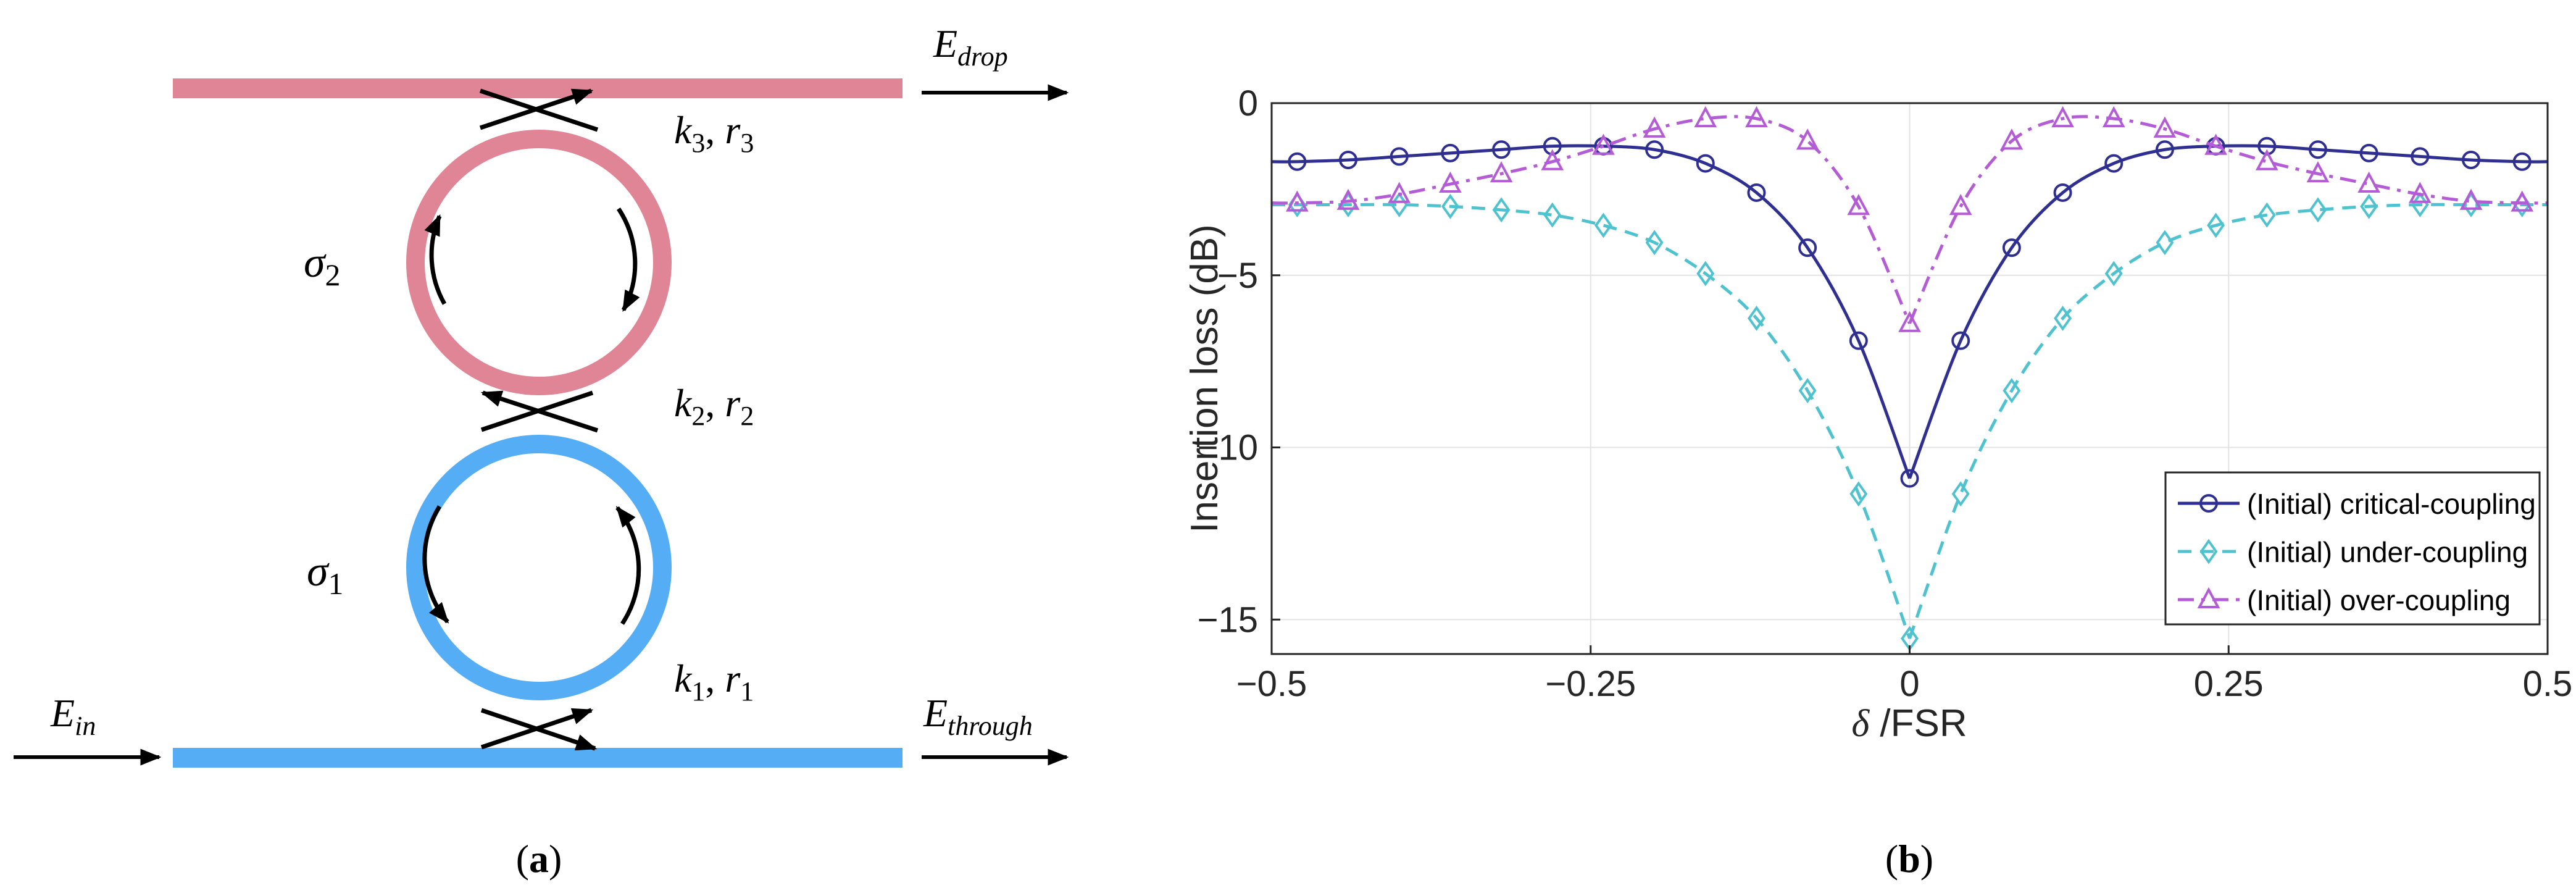 The image size is (2576, 893). I want to click on e-drop-label: Edrop, so click(970, 47).